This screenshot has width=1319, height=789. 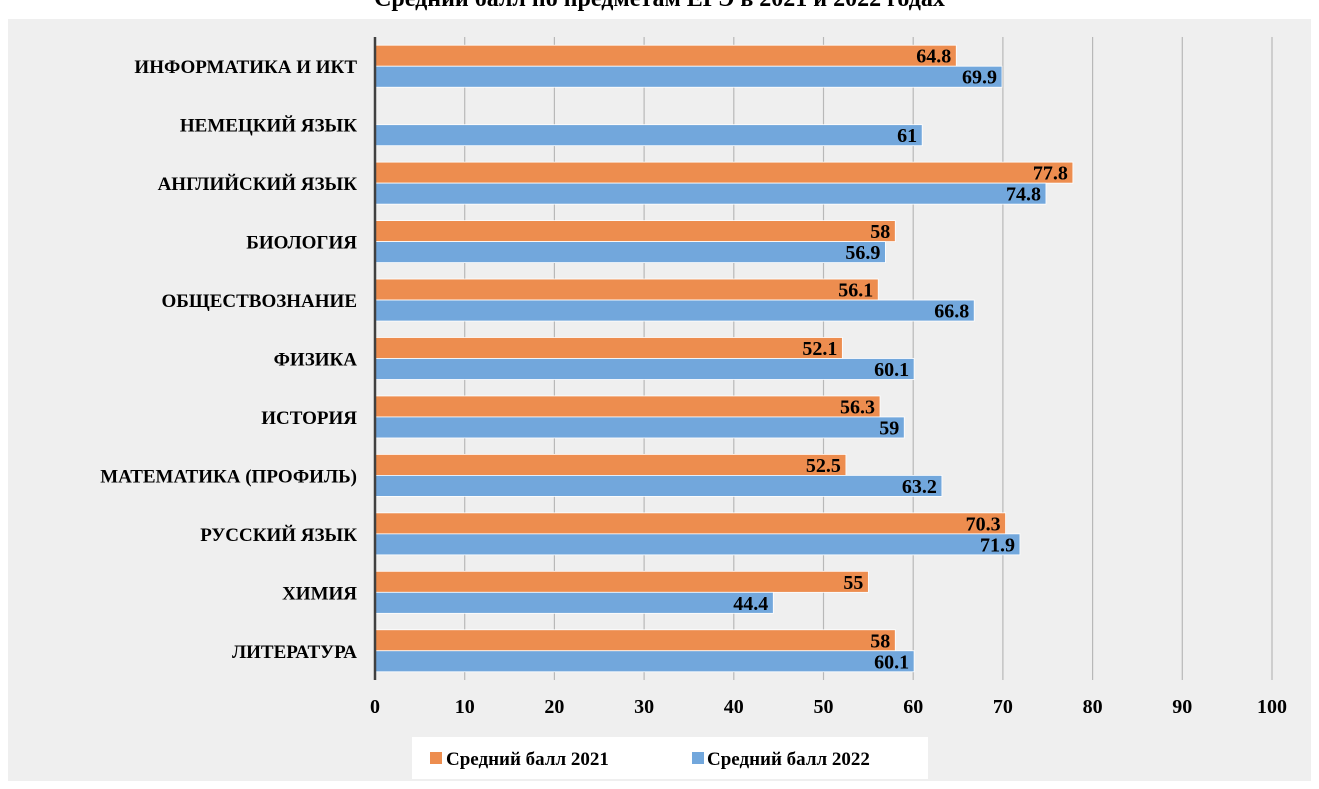 What do you see at coordinates (853, 583) in the screenshot?
I see `data-label-2021: 55` at bounding box center [853, 583].